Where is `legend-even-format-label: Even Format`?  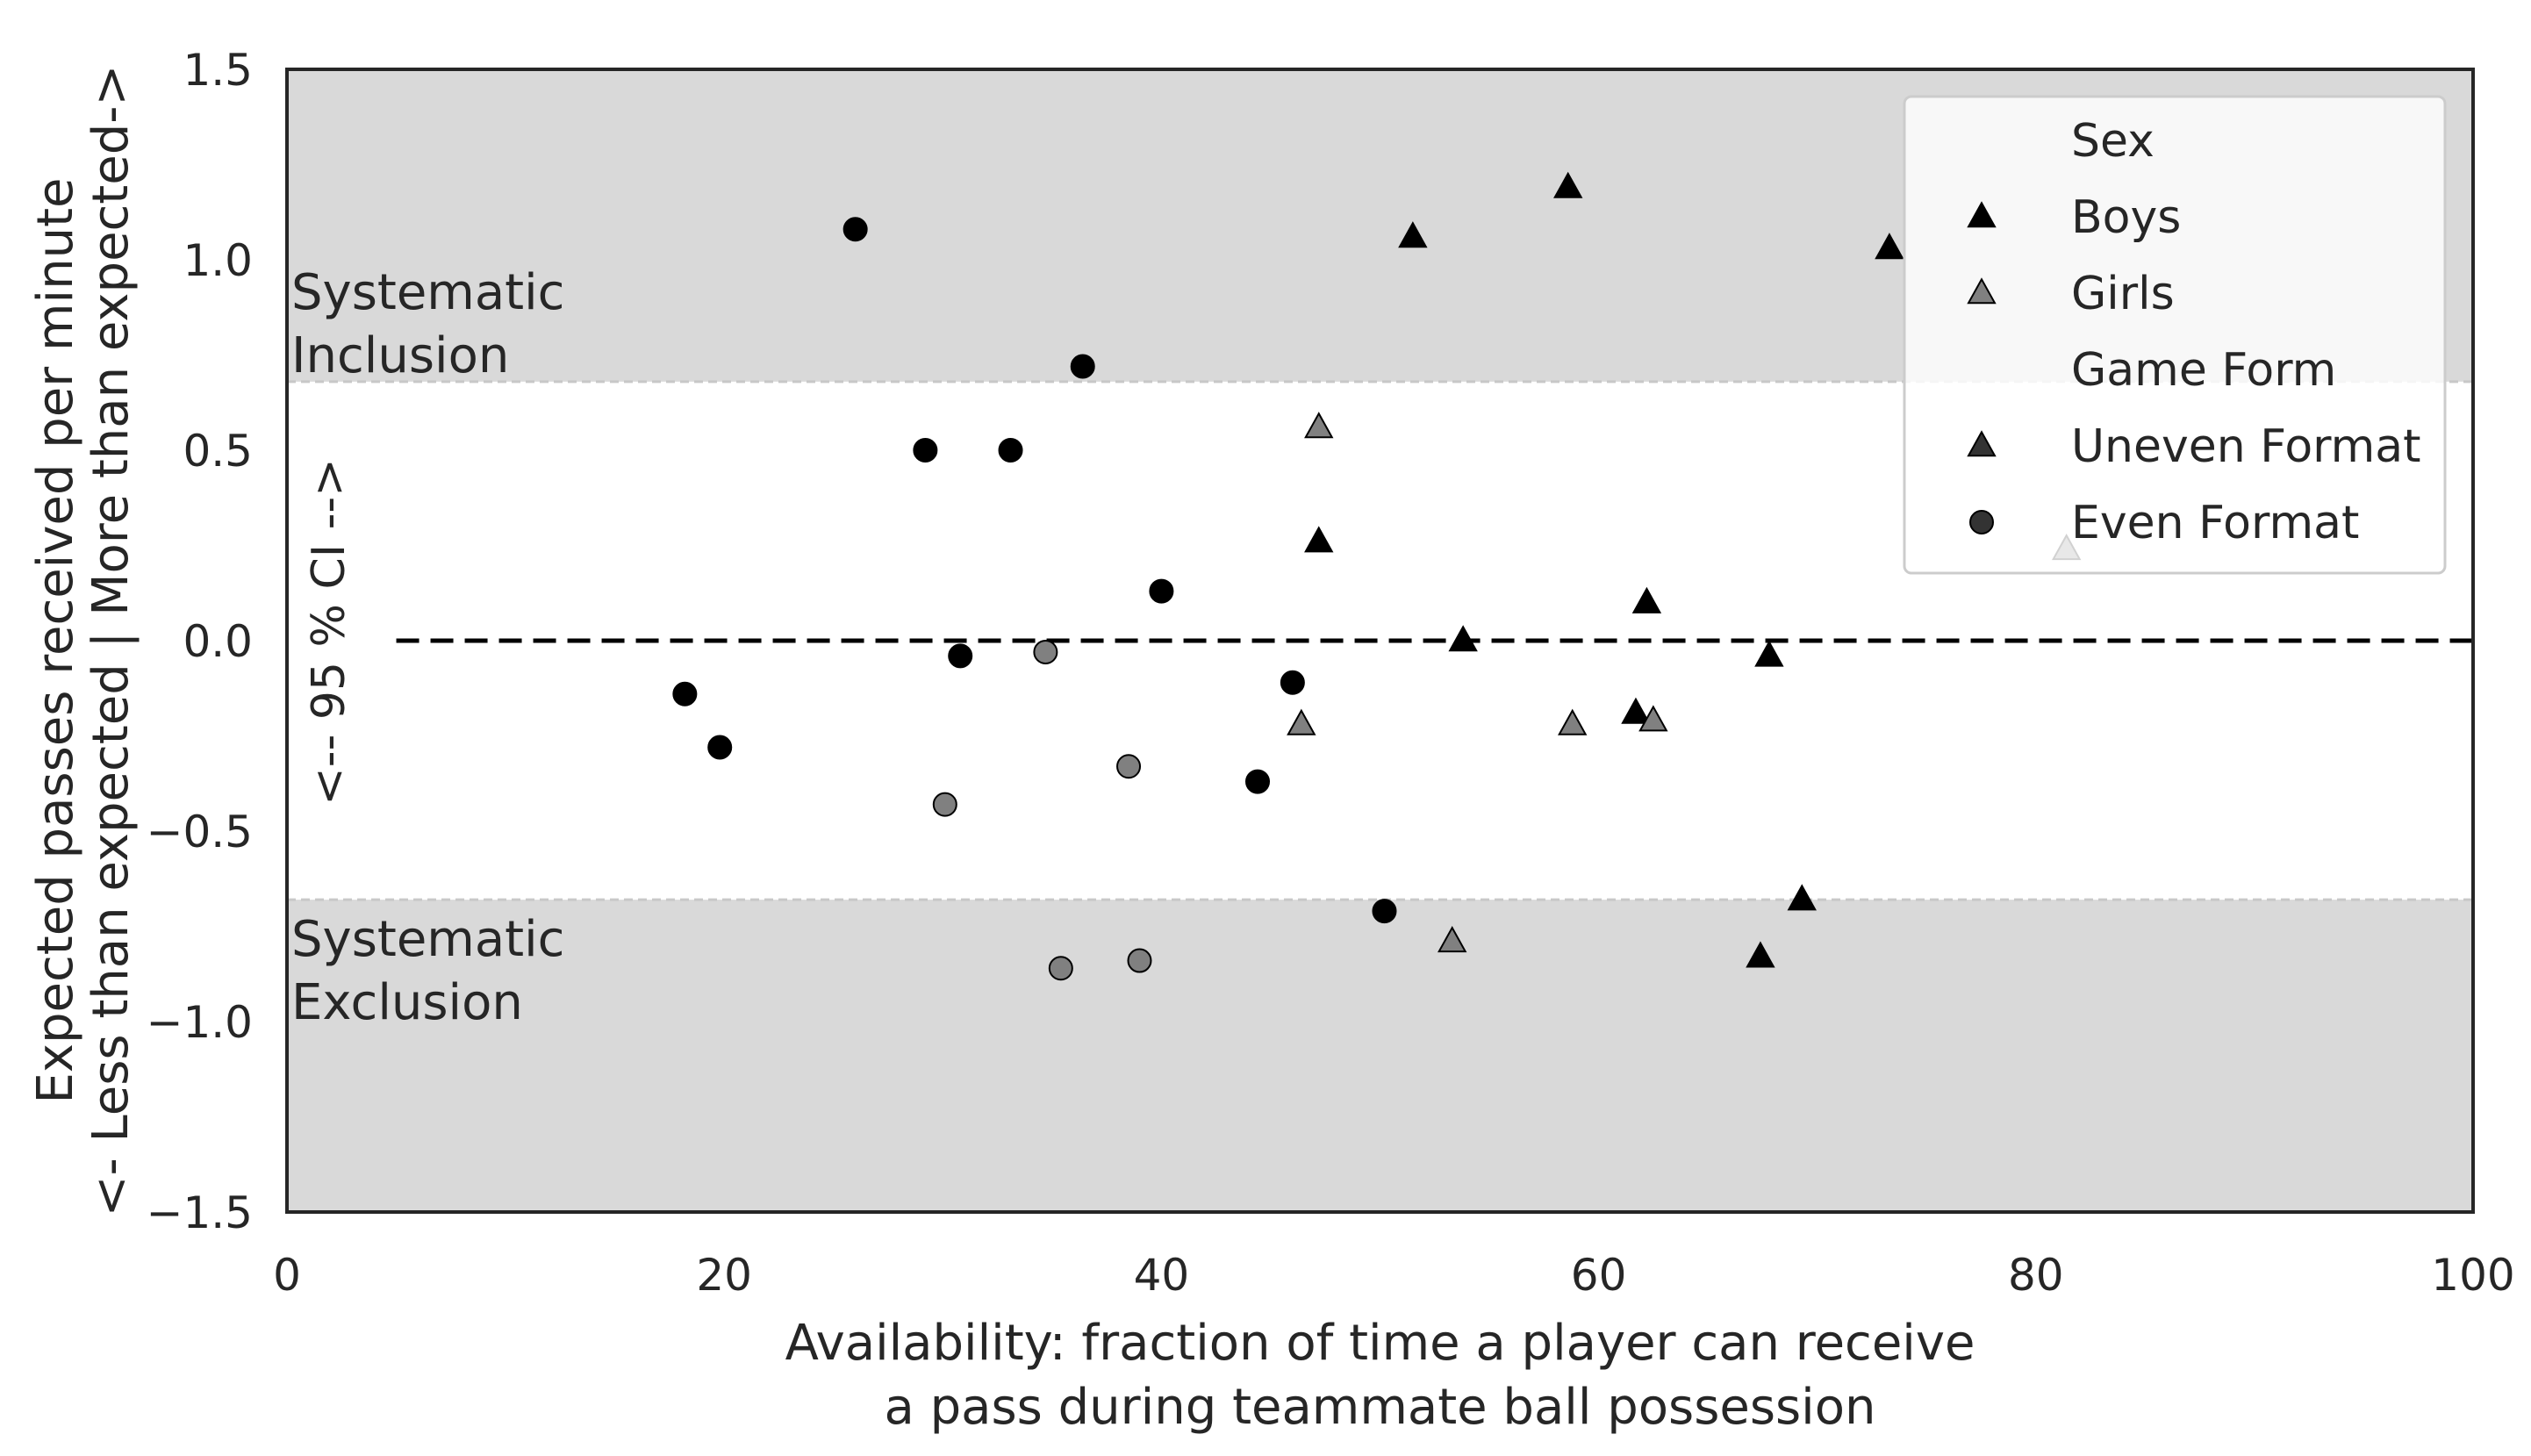 legend-even-format-label: Even Format is located at coordinates (2215, 523).